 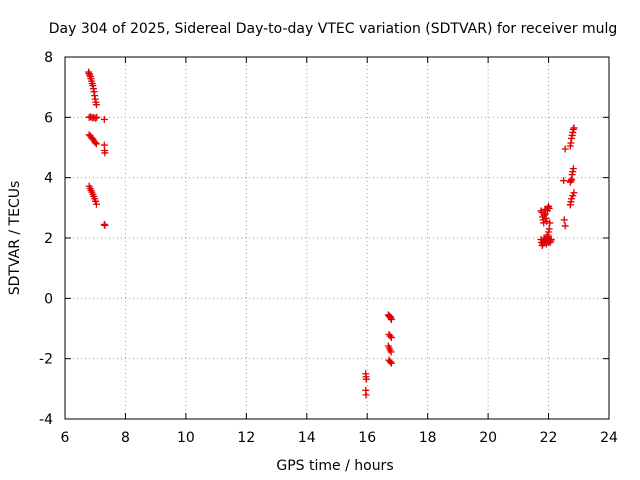 I want to click on x-tick-label: 24, so click(x=609, y=438).